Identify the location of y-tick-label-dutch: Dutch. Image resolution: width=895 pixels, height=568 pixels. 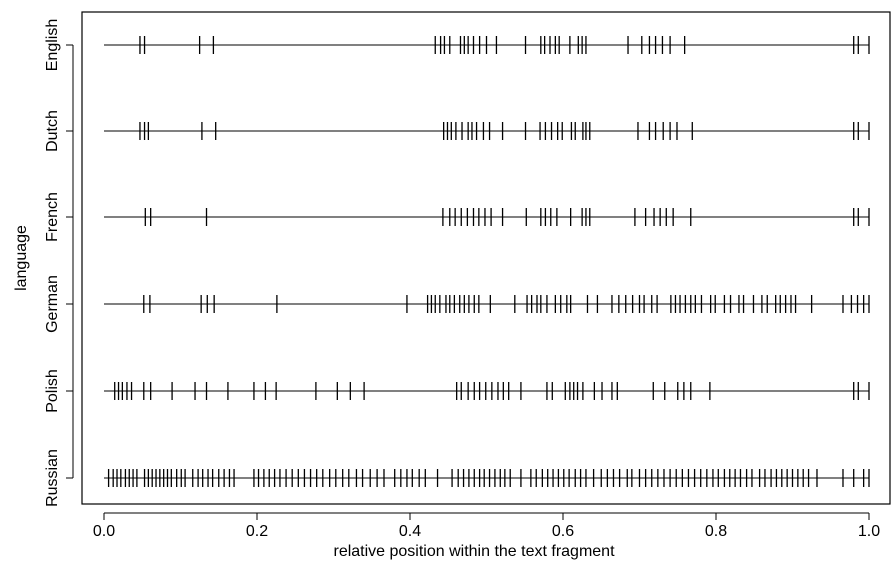
(52, 131).